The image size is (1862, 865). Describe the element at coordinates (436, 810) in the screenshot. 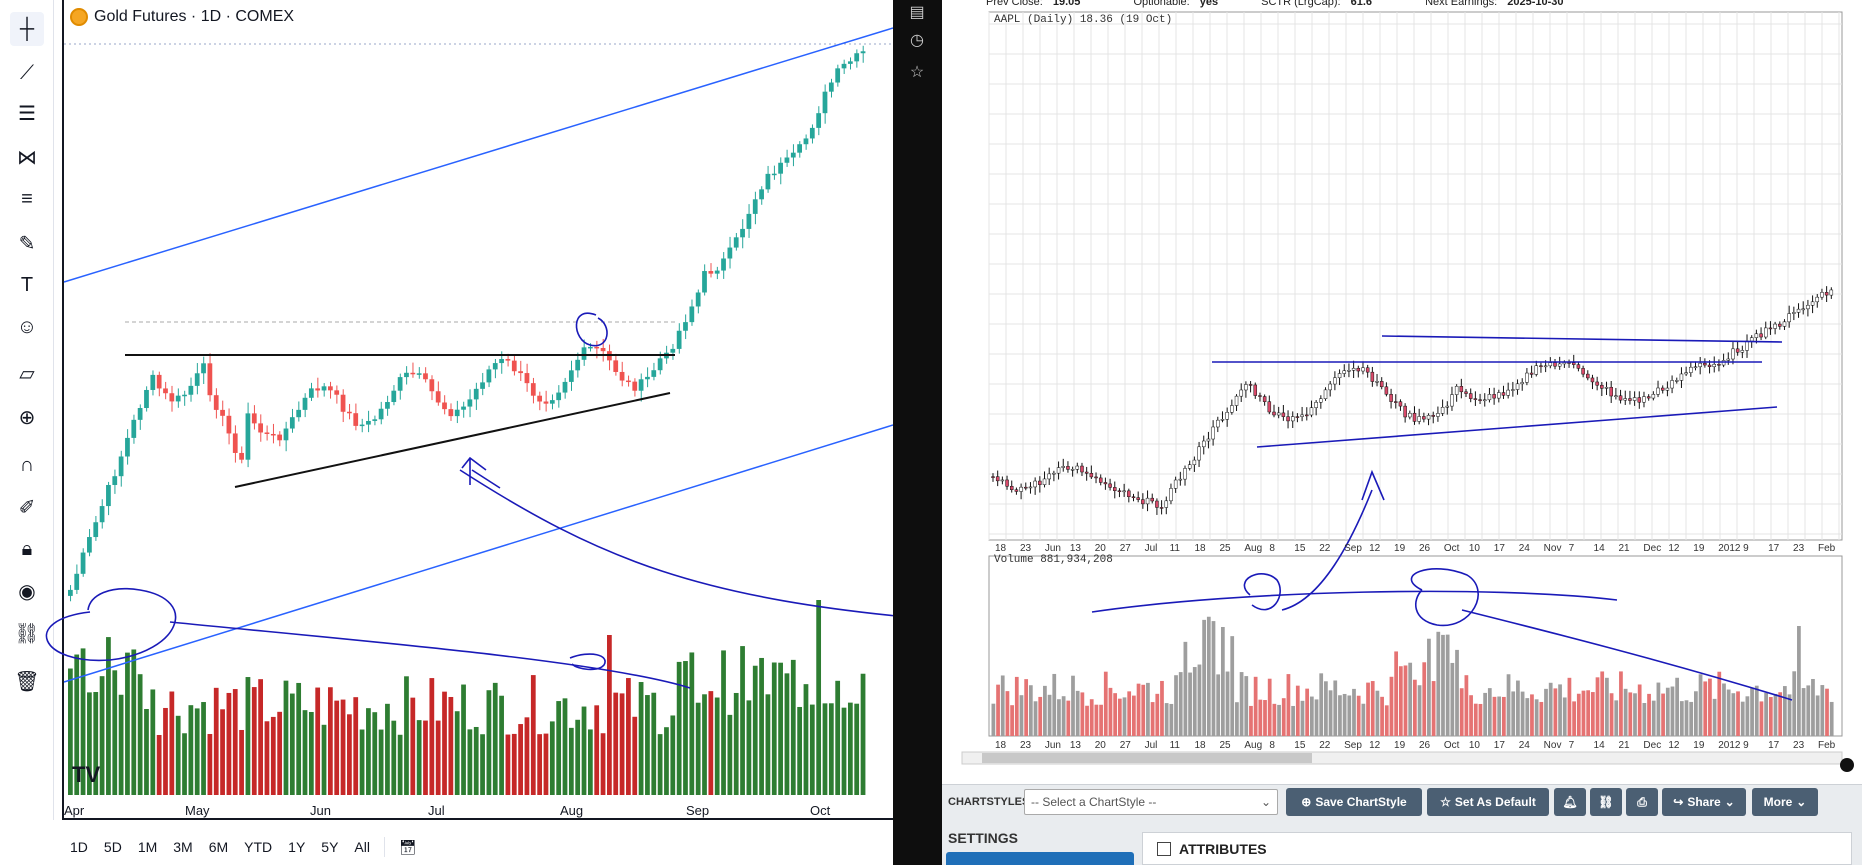

I see `x-axis-label: Jul` at that location.